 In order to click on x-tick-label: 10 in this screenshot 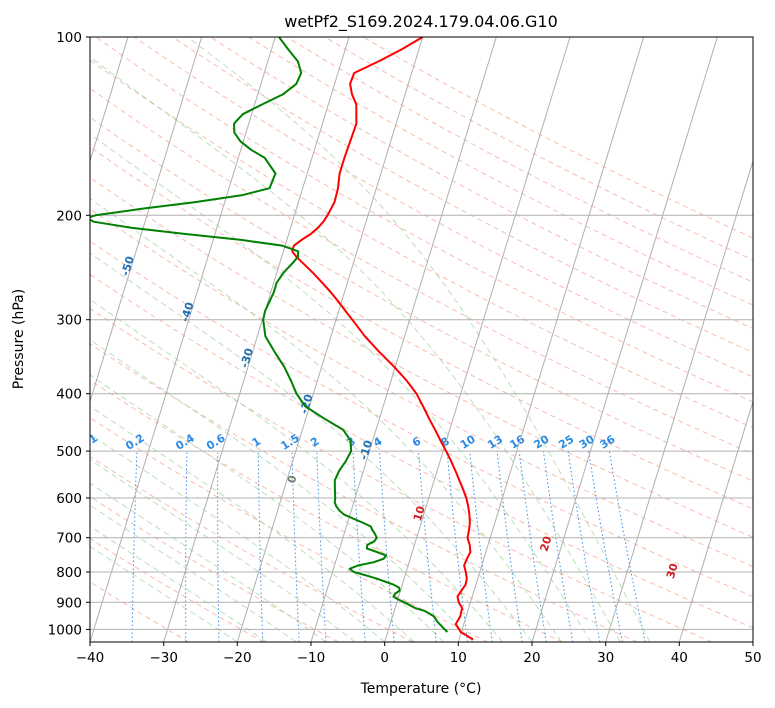, I will do `click(458, 658)`.